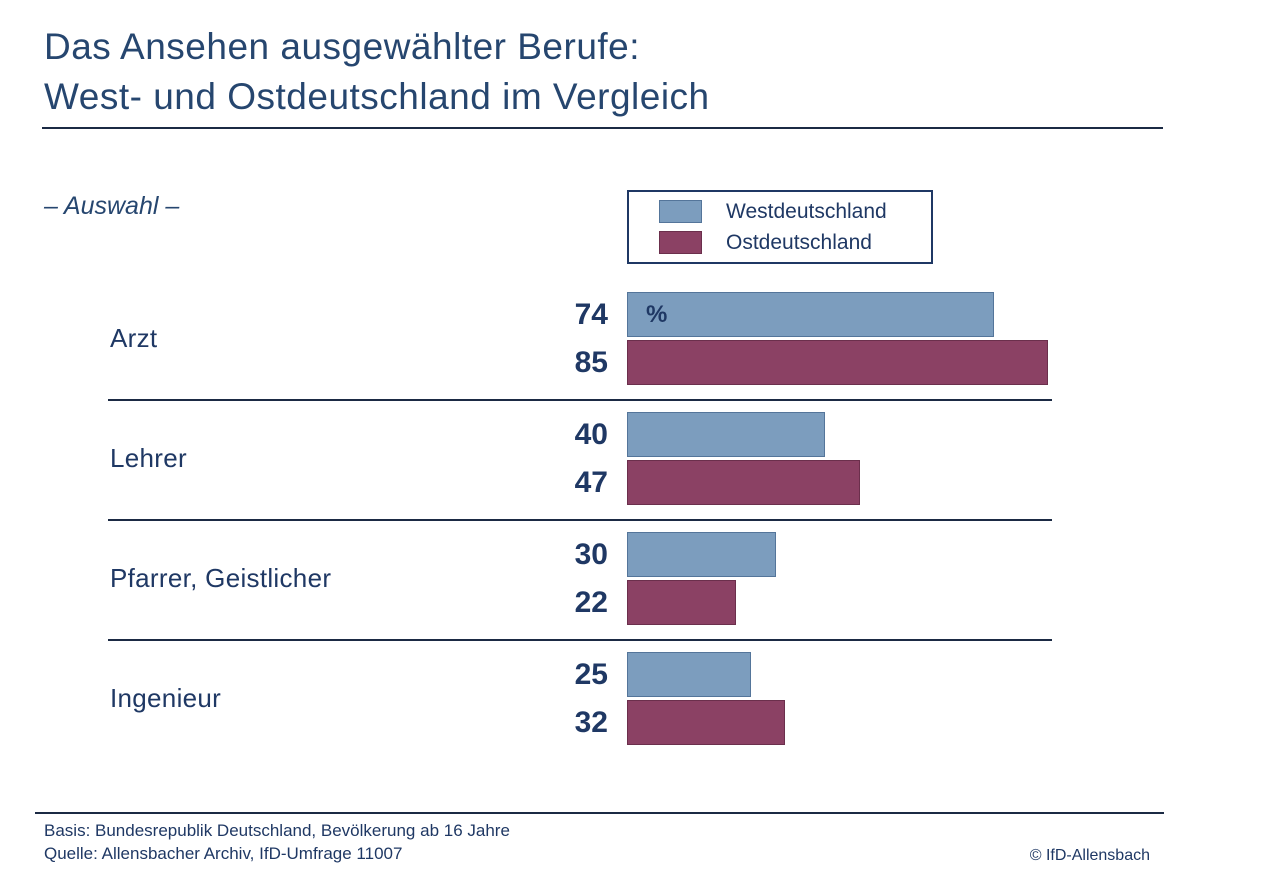  I want to click on subtitle-auswahl: – Auswahl –, so click(112, 206).